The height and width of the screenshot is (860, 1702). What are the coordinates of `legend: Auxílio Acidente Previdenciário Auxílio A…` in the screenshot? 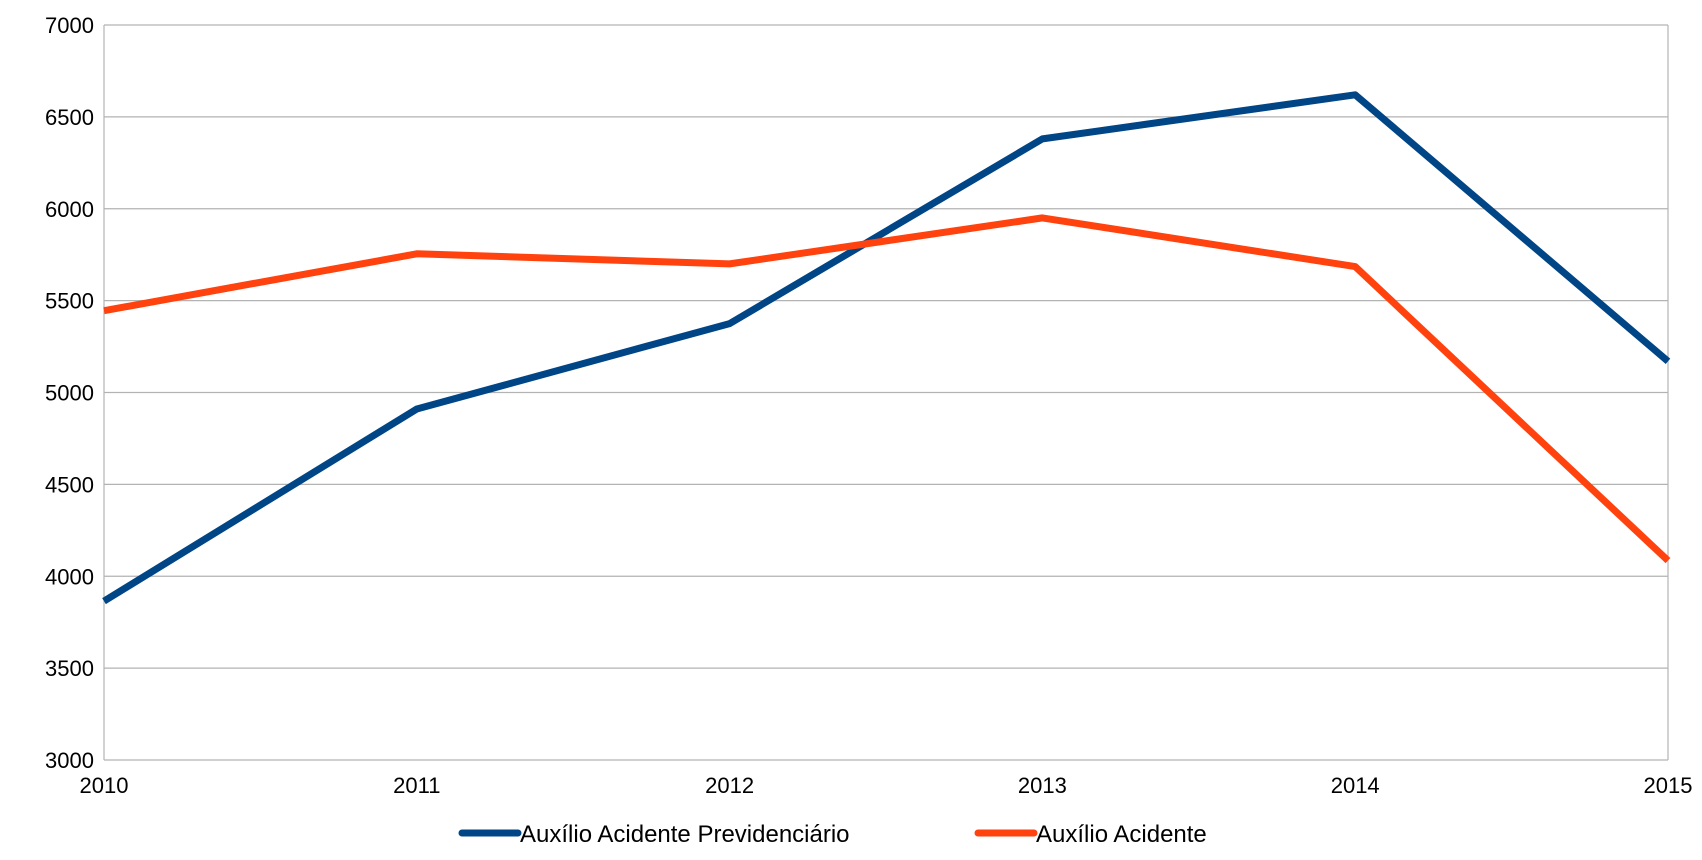 It's located at (832, 834).